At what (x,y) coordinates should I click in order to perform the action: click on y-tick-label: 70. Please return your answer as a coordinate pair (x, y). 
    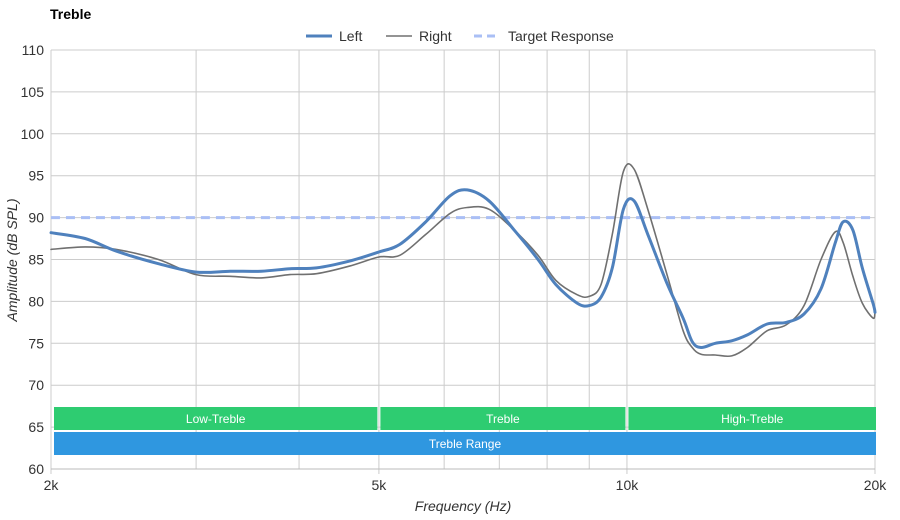
    Looking at the image, I should click on (36, 385).